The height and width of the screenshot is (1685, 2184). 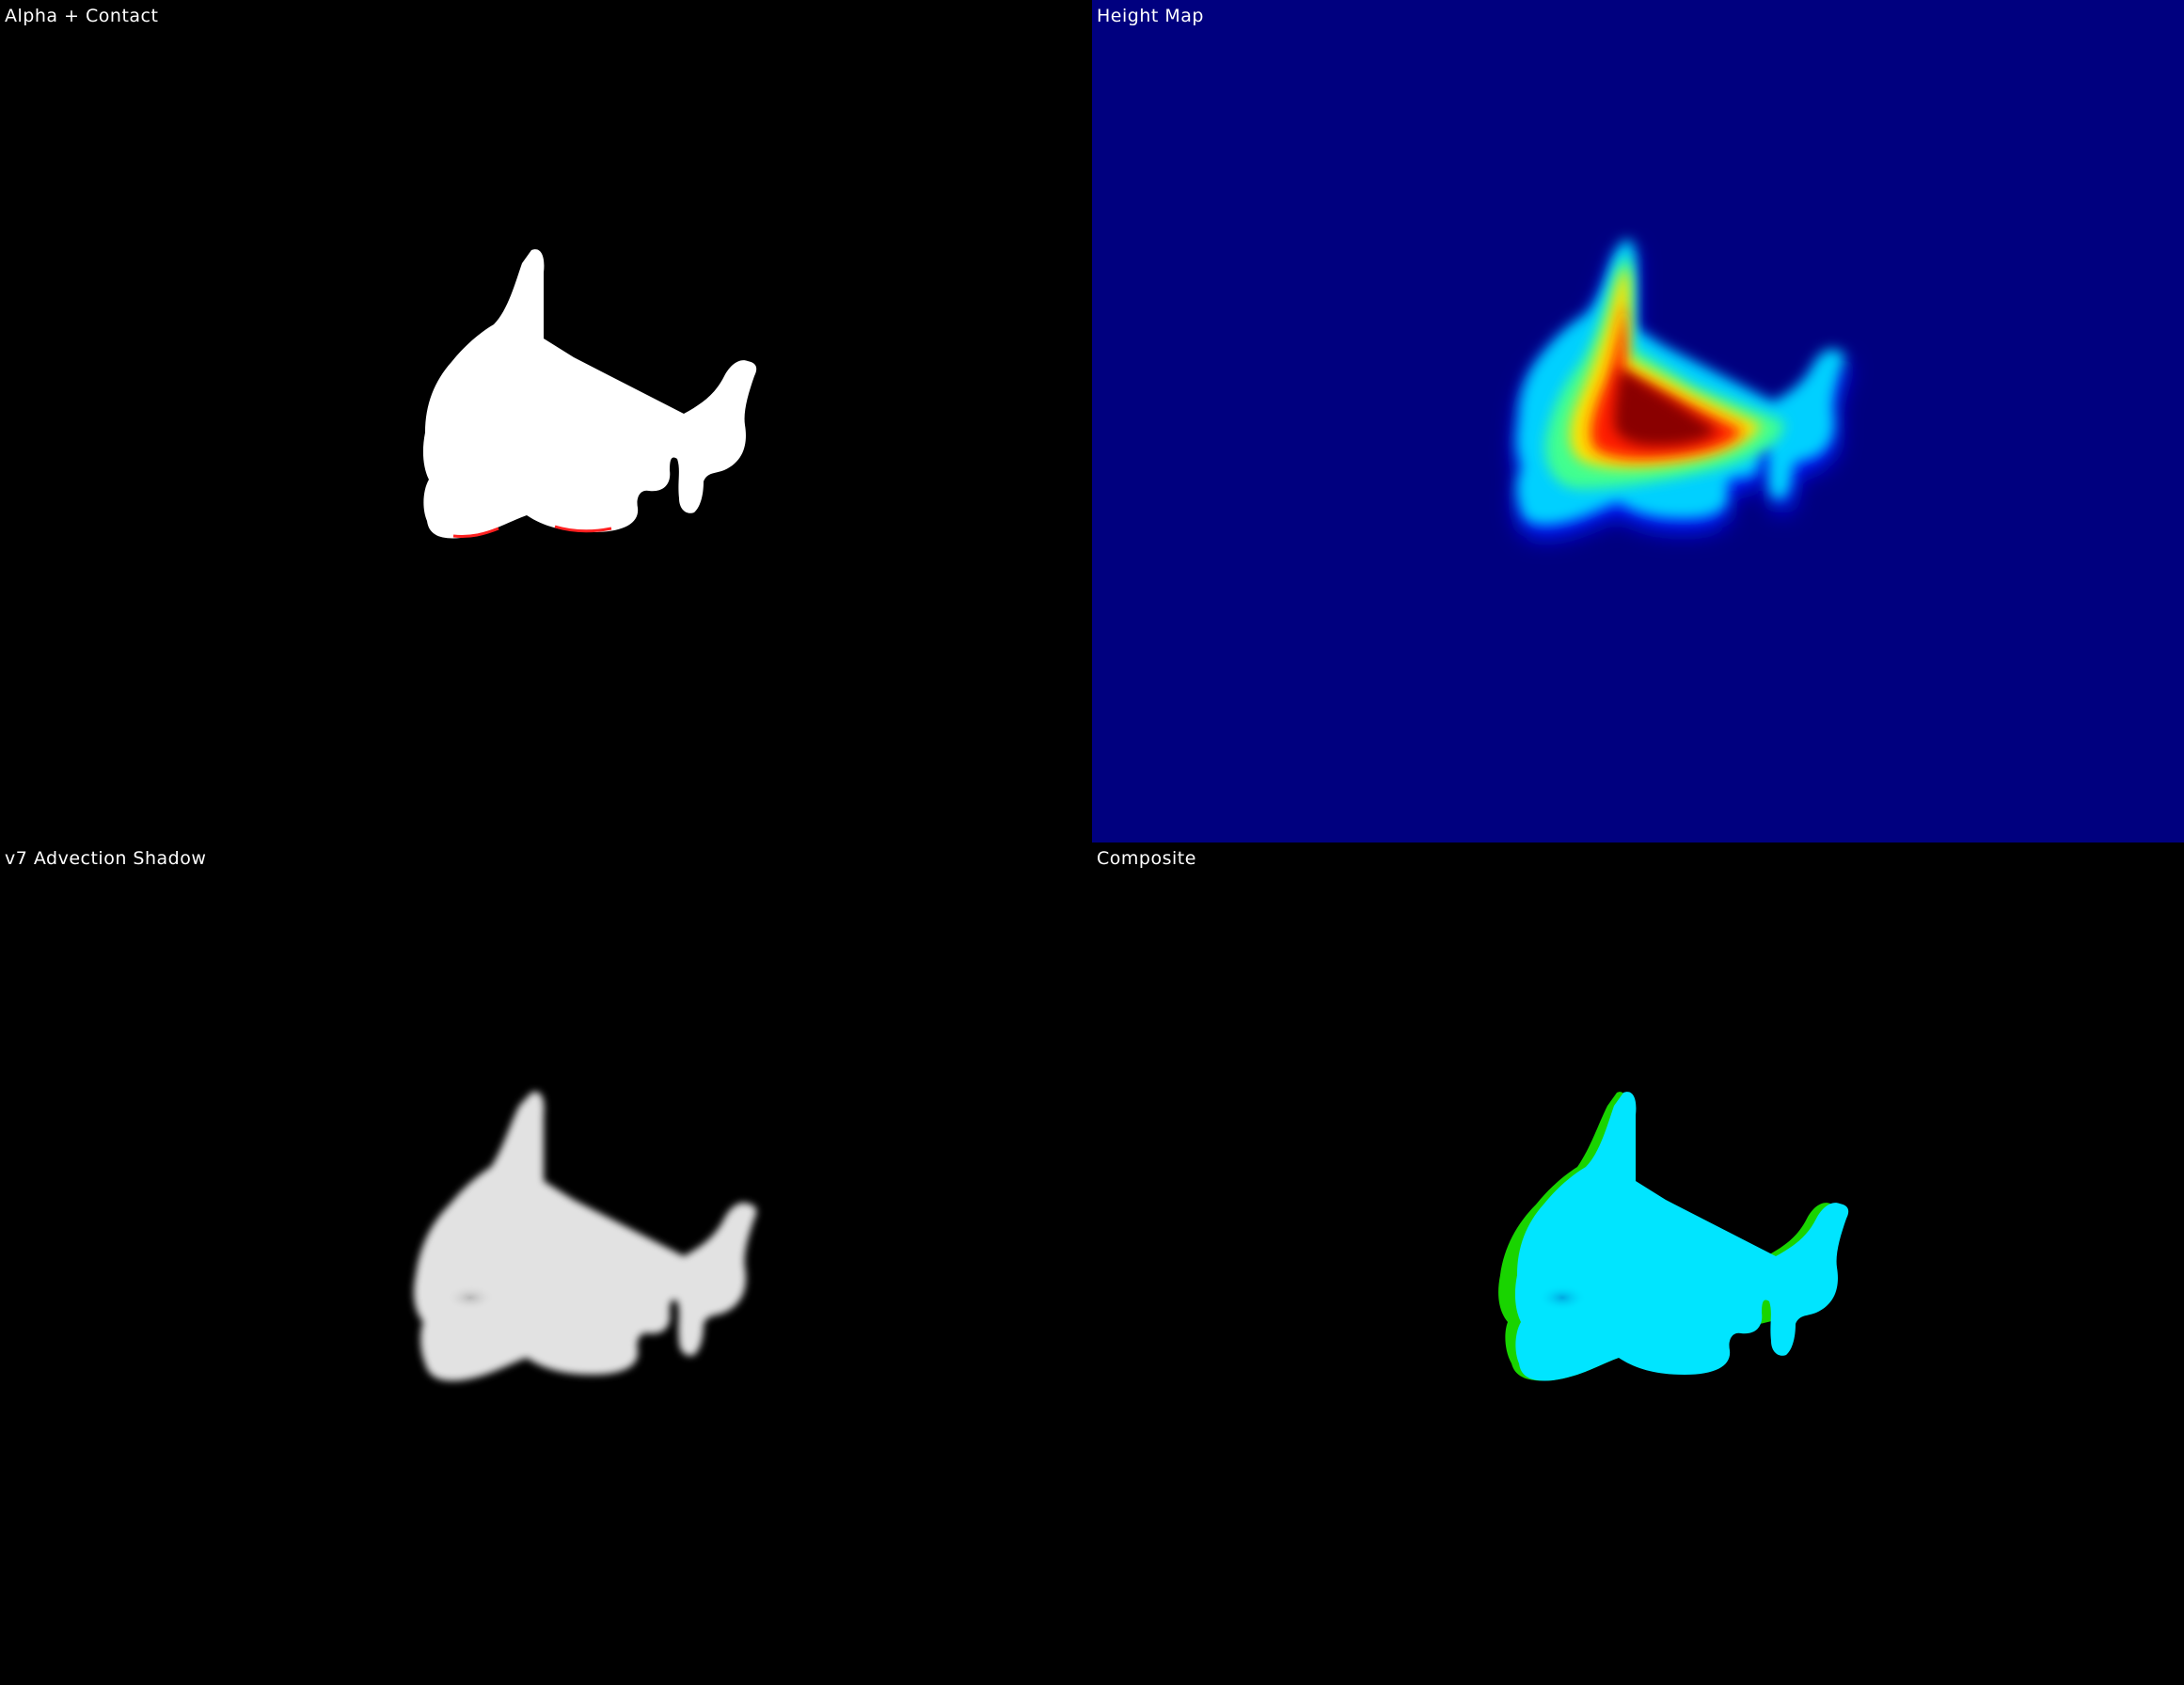 What do you see at coordinates (1150, 16) in the screenshot?
I see `panel-title: Height Map` at bounding box center [1150, 16].